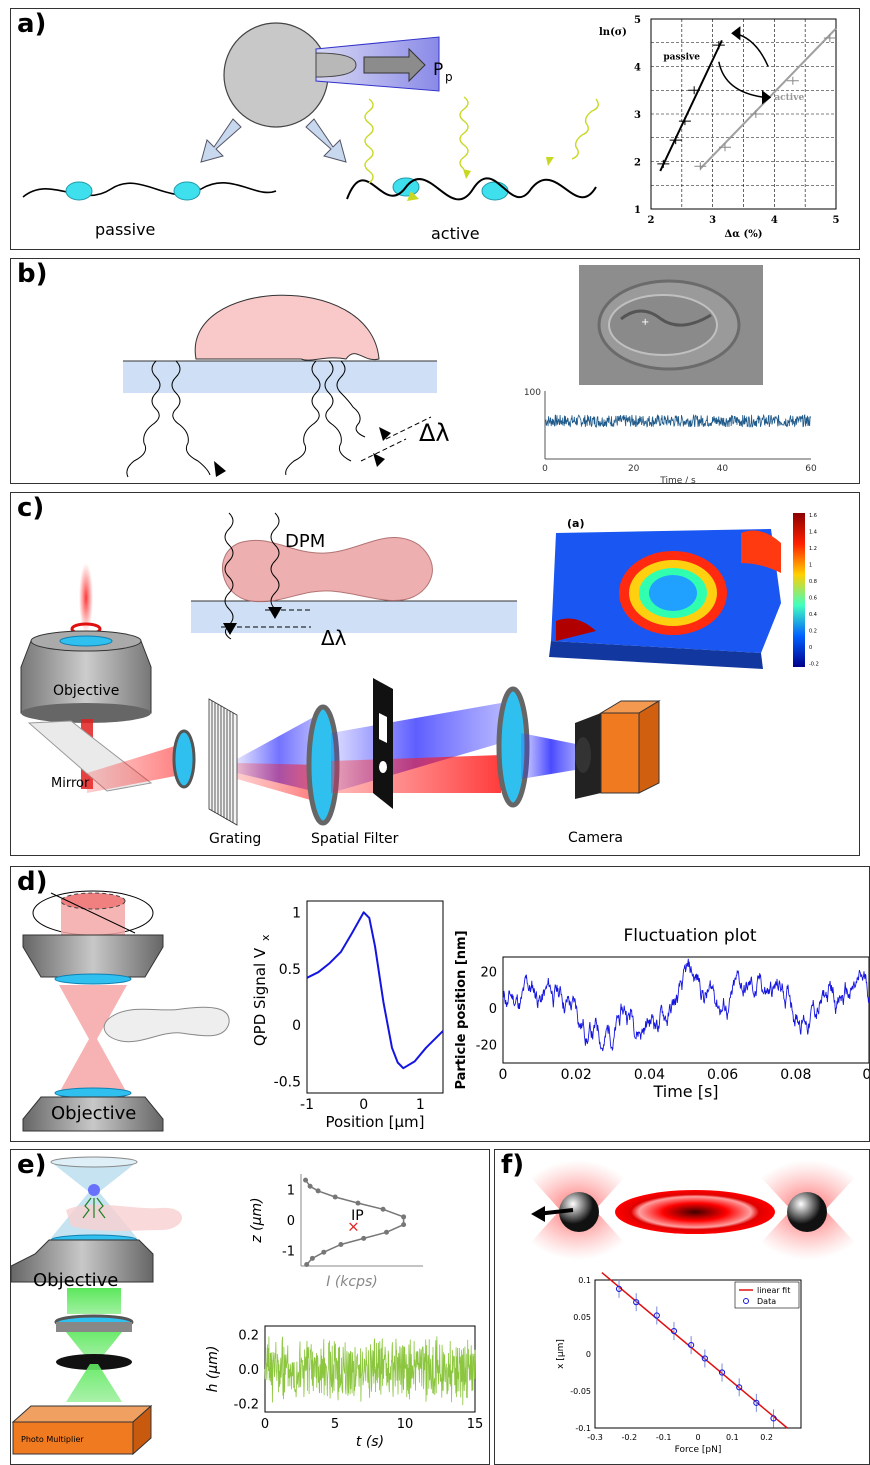 Image resolution: width=870 pixels, height=1465 pixels. What do you see at coordinates (455, 233) in the screenshot?
I see `active-caption: active` at bounding box center [455, 233].